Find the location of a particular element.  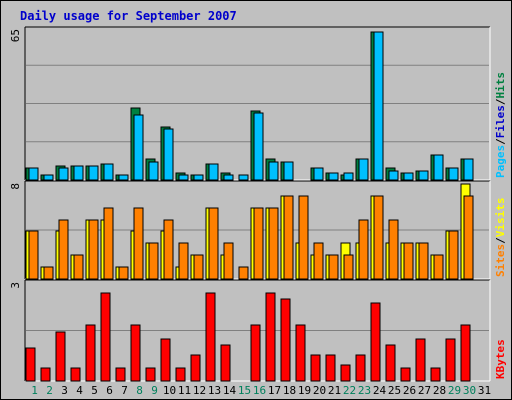

x-tick-label-day-17: 17 is located at coordinates (274, 390).